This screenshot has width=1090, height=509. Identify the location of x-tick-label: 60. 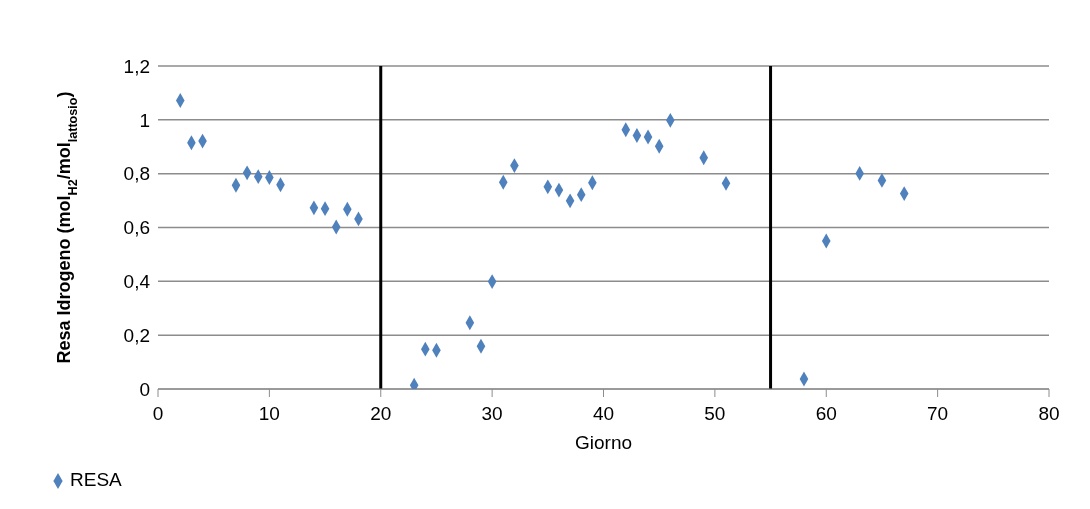
(826, 414).